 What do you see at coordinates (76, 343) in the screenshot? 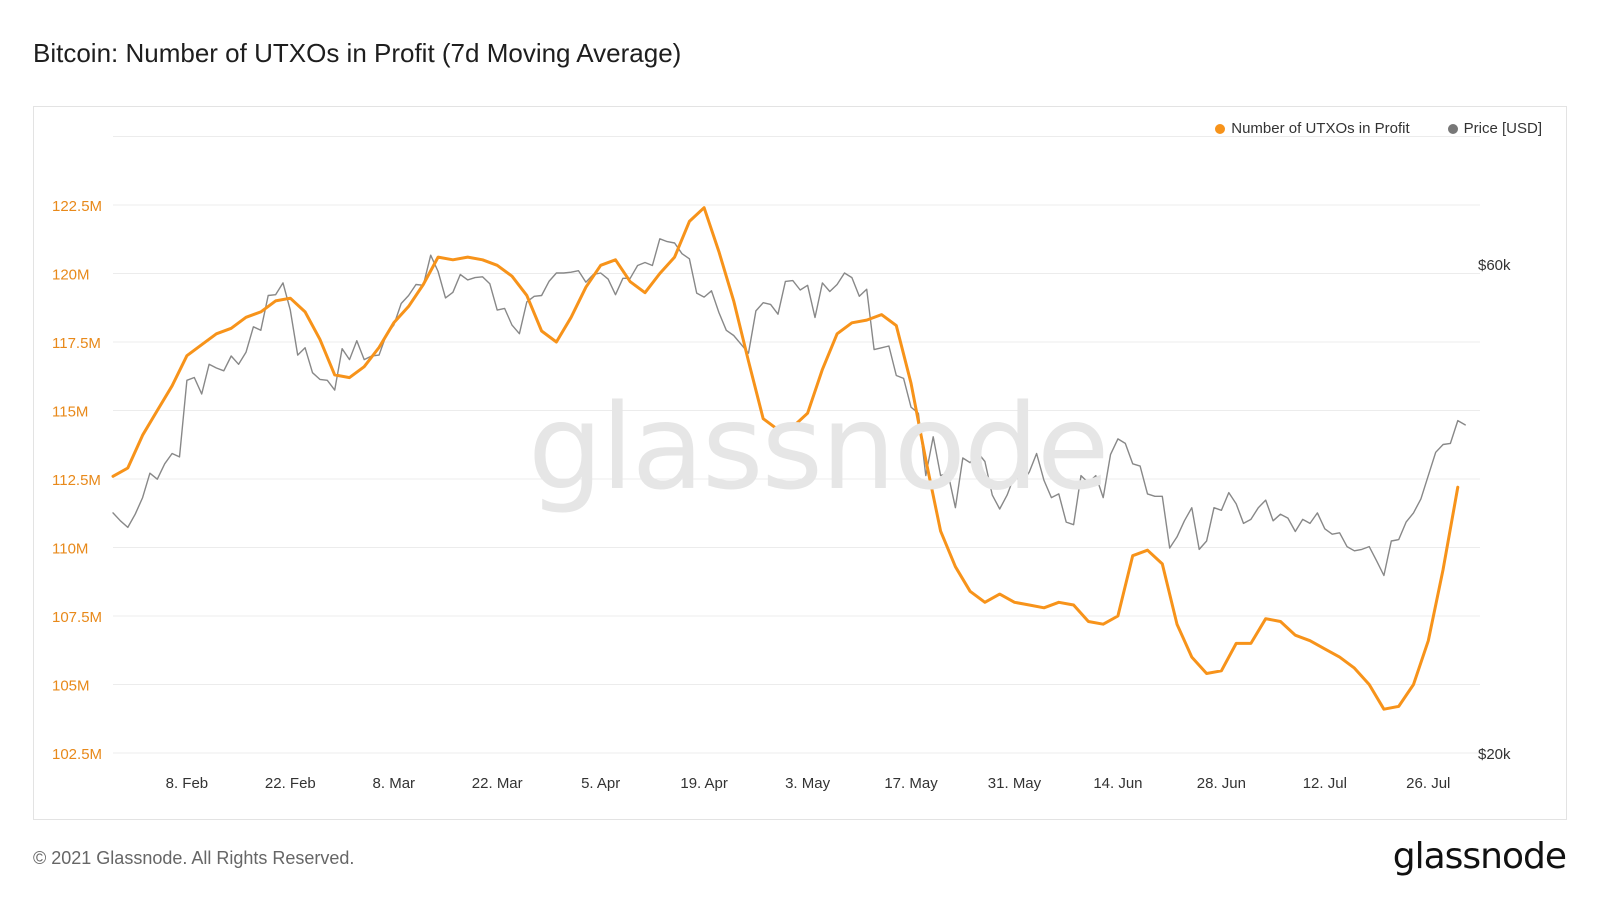
I see `left-axis-tick-label: 117.5M` at bounding box center [76, 343].